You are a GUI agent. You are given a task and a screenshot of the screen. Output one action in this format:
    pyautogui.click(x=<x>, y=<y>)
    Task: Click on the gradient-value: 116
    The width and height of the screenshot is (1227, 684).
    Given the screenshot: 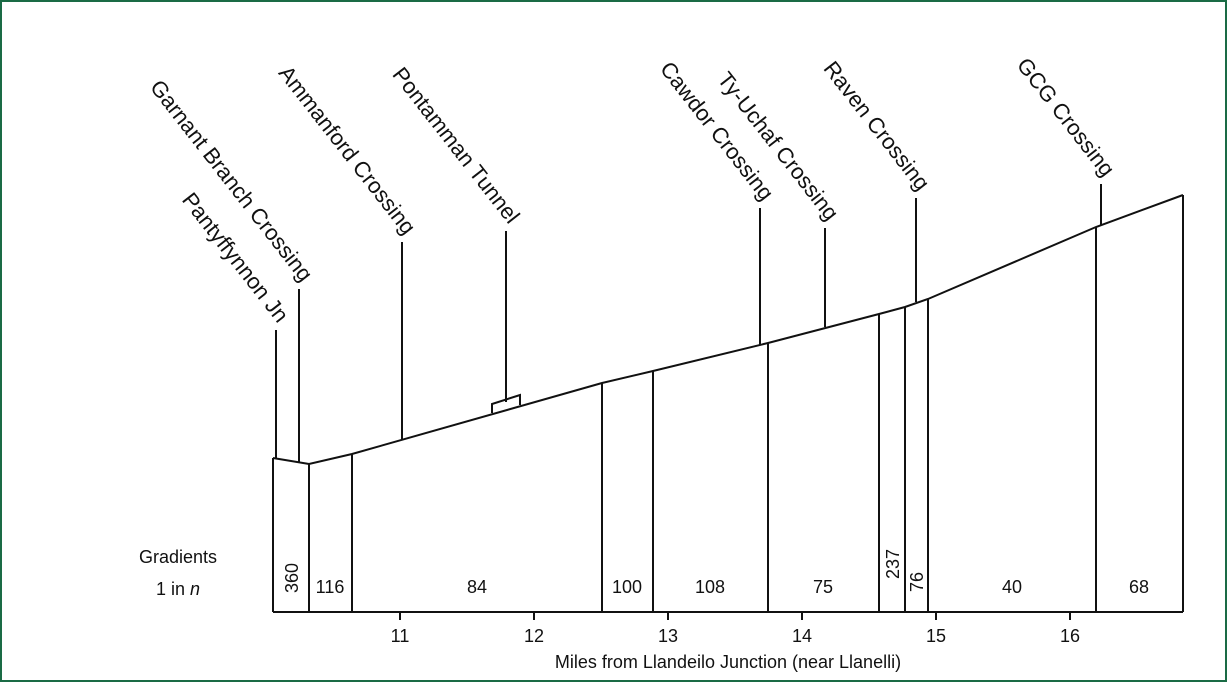 What is the action you would take?
    pyautogui.click(x=330, y=587)
    